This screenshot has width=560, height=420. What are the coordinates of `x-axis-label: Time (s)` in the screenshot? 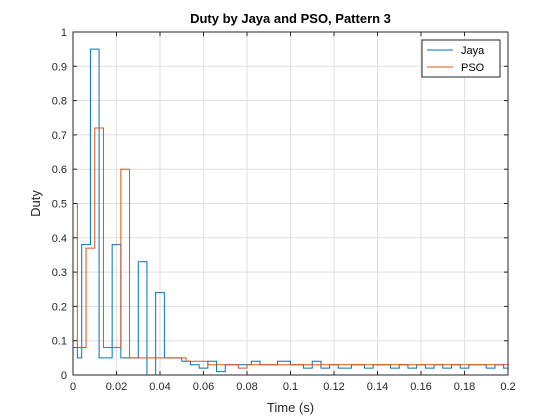 It's located at (290, 407).